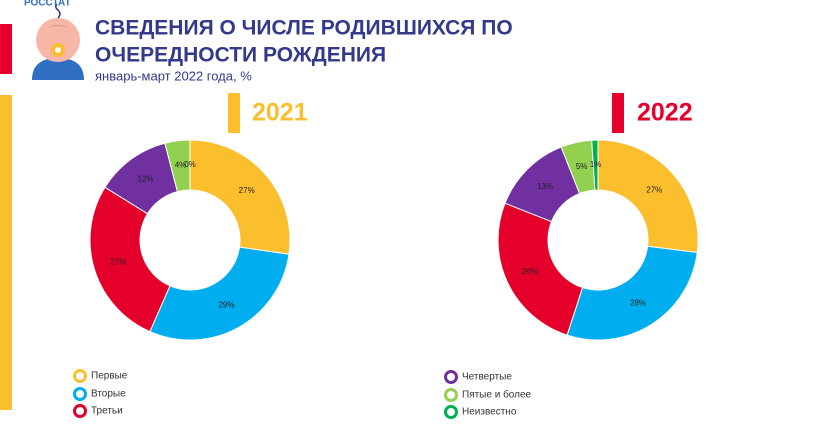  I want to click on legend-label: Первые, so click(109, 376).